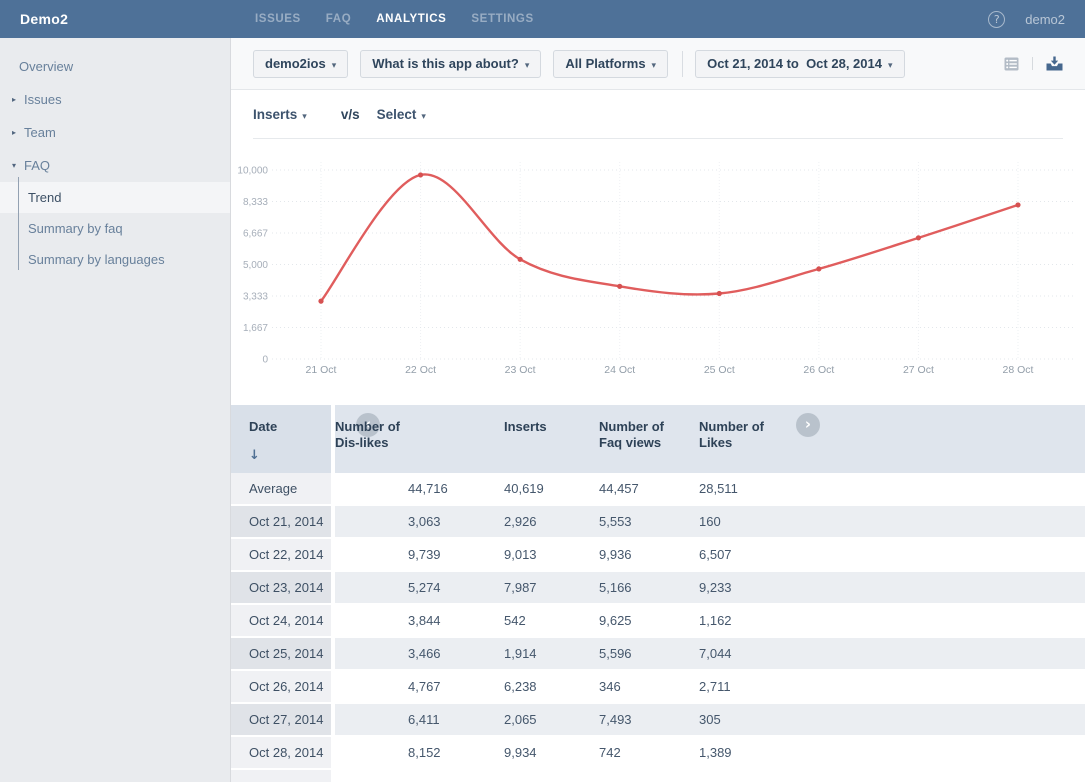  I want to click on column-header-dislikes: Number of Dis-likes, so click(367, 434).